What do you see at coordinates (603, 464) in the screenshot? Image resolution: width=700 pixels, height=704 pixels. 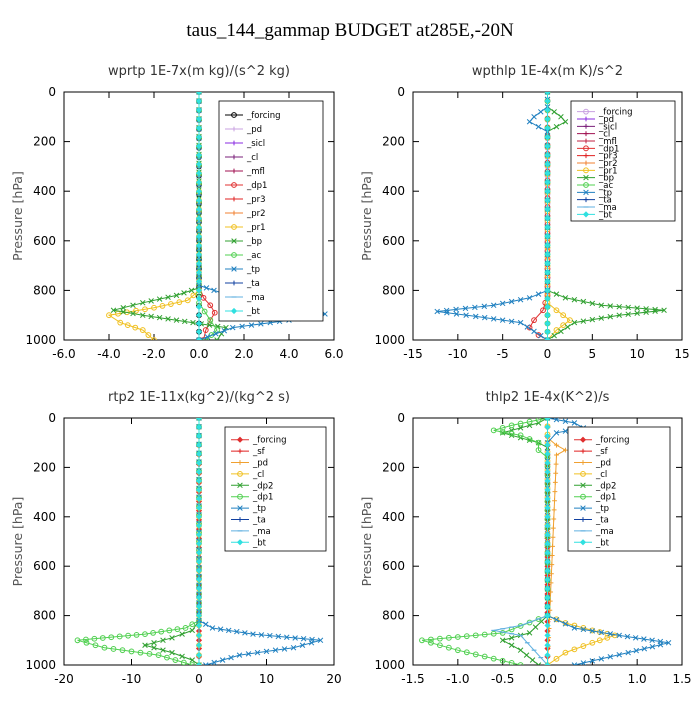 I see `legend-entry: _pd` at bounding box center [603, 464].